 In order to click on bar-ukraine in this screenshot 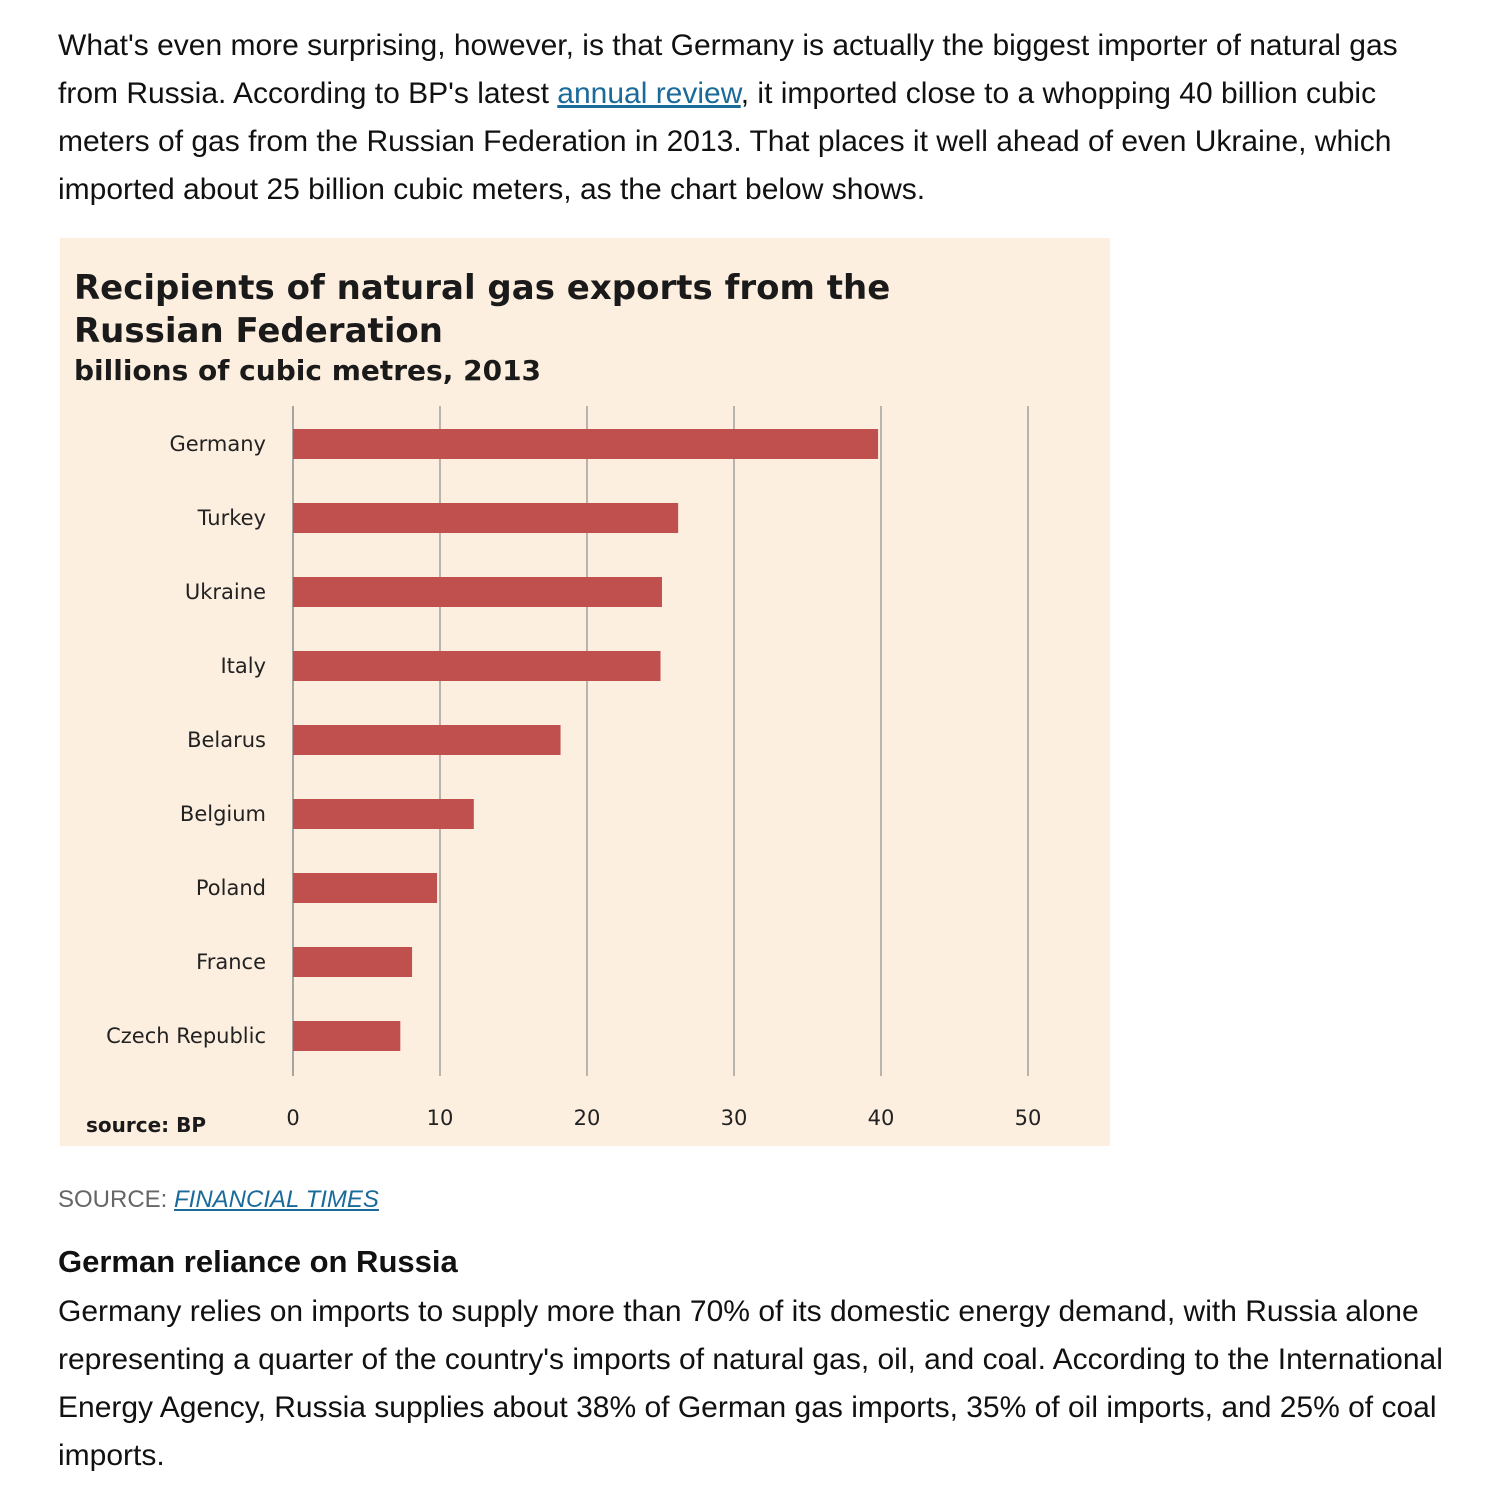, I will do `click(477, 592)`.